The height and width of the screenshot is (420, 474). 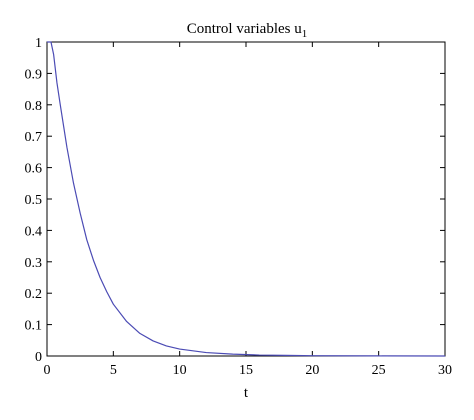 I want to click on chart-title-text: Control variables u, so click(x=244, y=29).